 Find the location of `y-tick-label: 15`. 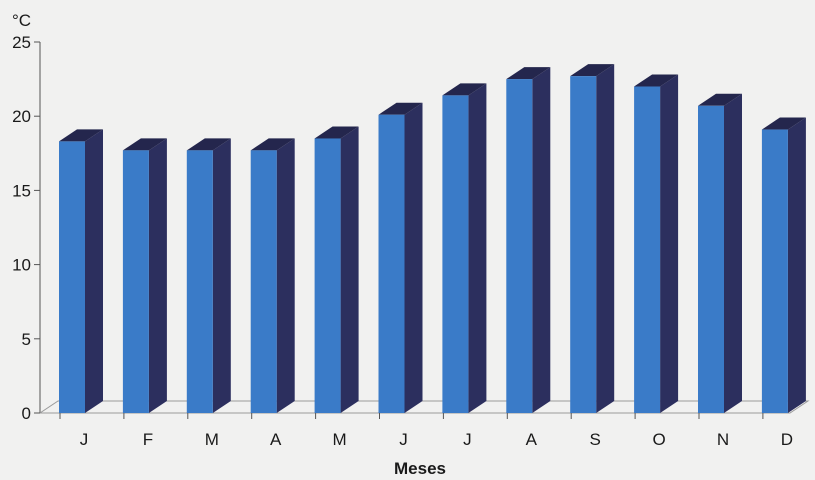

y-tick-label: 15 is located at coordinates (21, 190).